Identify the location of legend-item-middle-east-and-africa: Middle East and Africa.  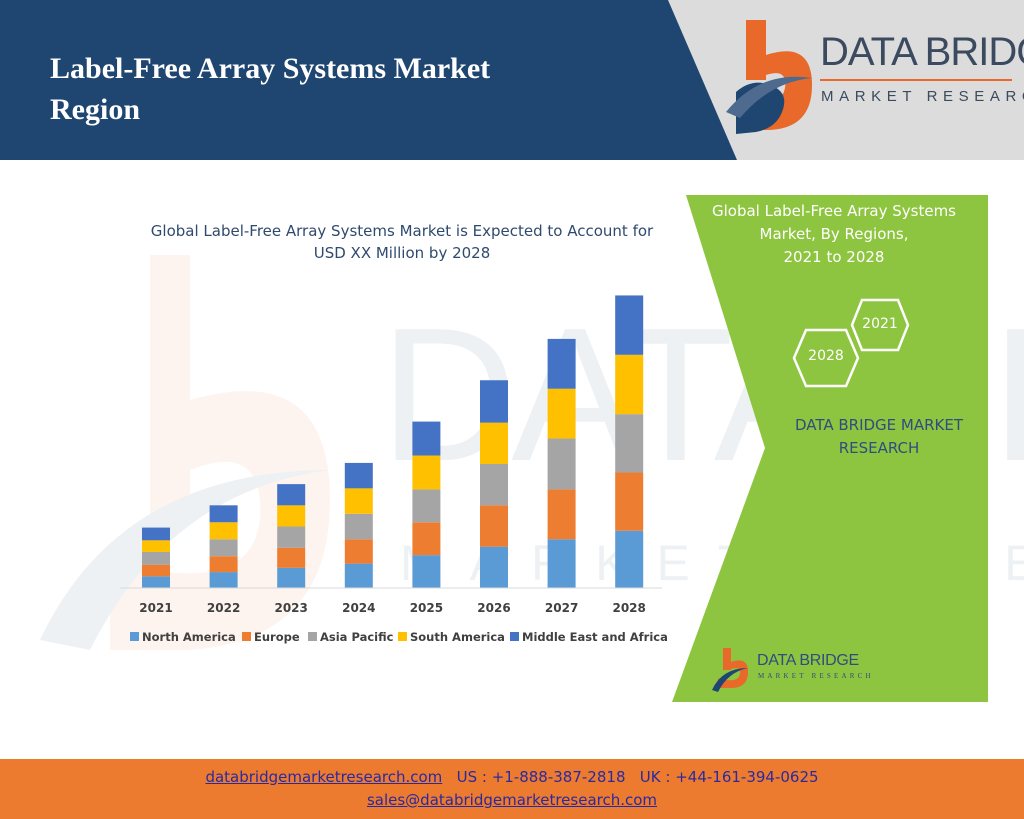
(589, 637).